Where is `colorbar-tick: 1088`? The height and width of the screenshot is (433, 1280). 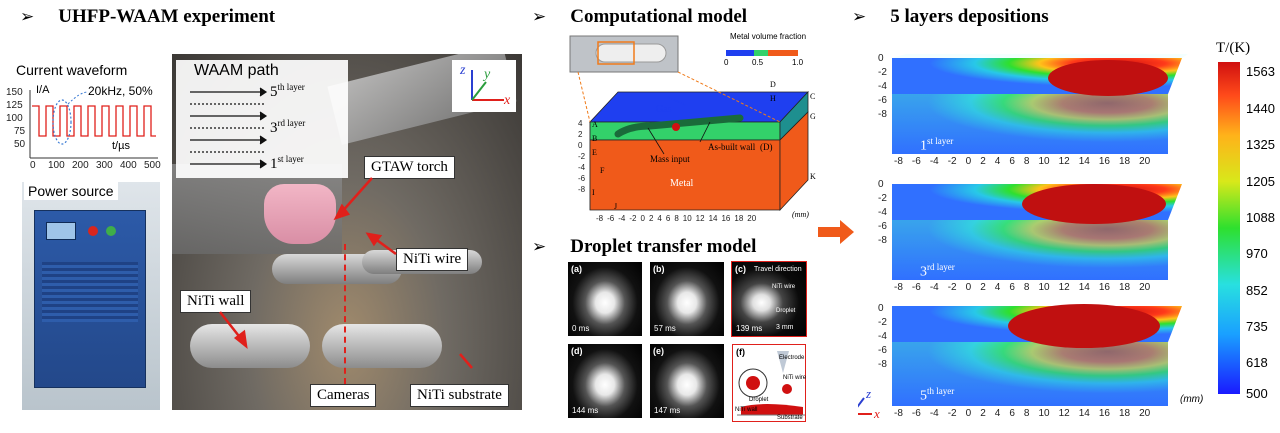
colorbar-tick: 1088 is located at coordinates (1260, 217).